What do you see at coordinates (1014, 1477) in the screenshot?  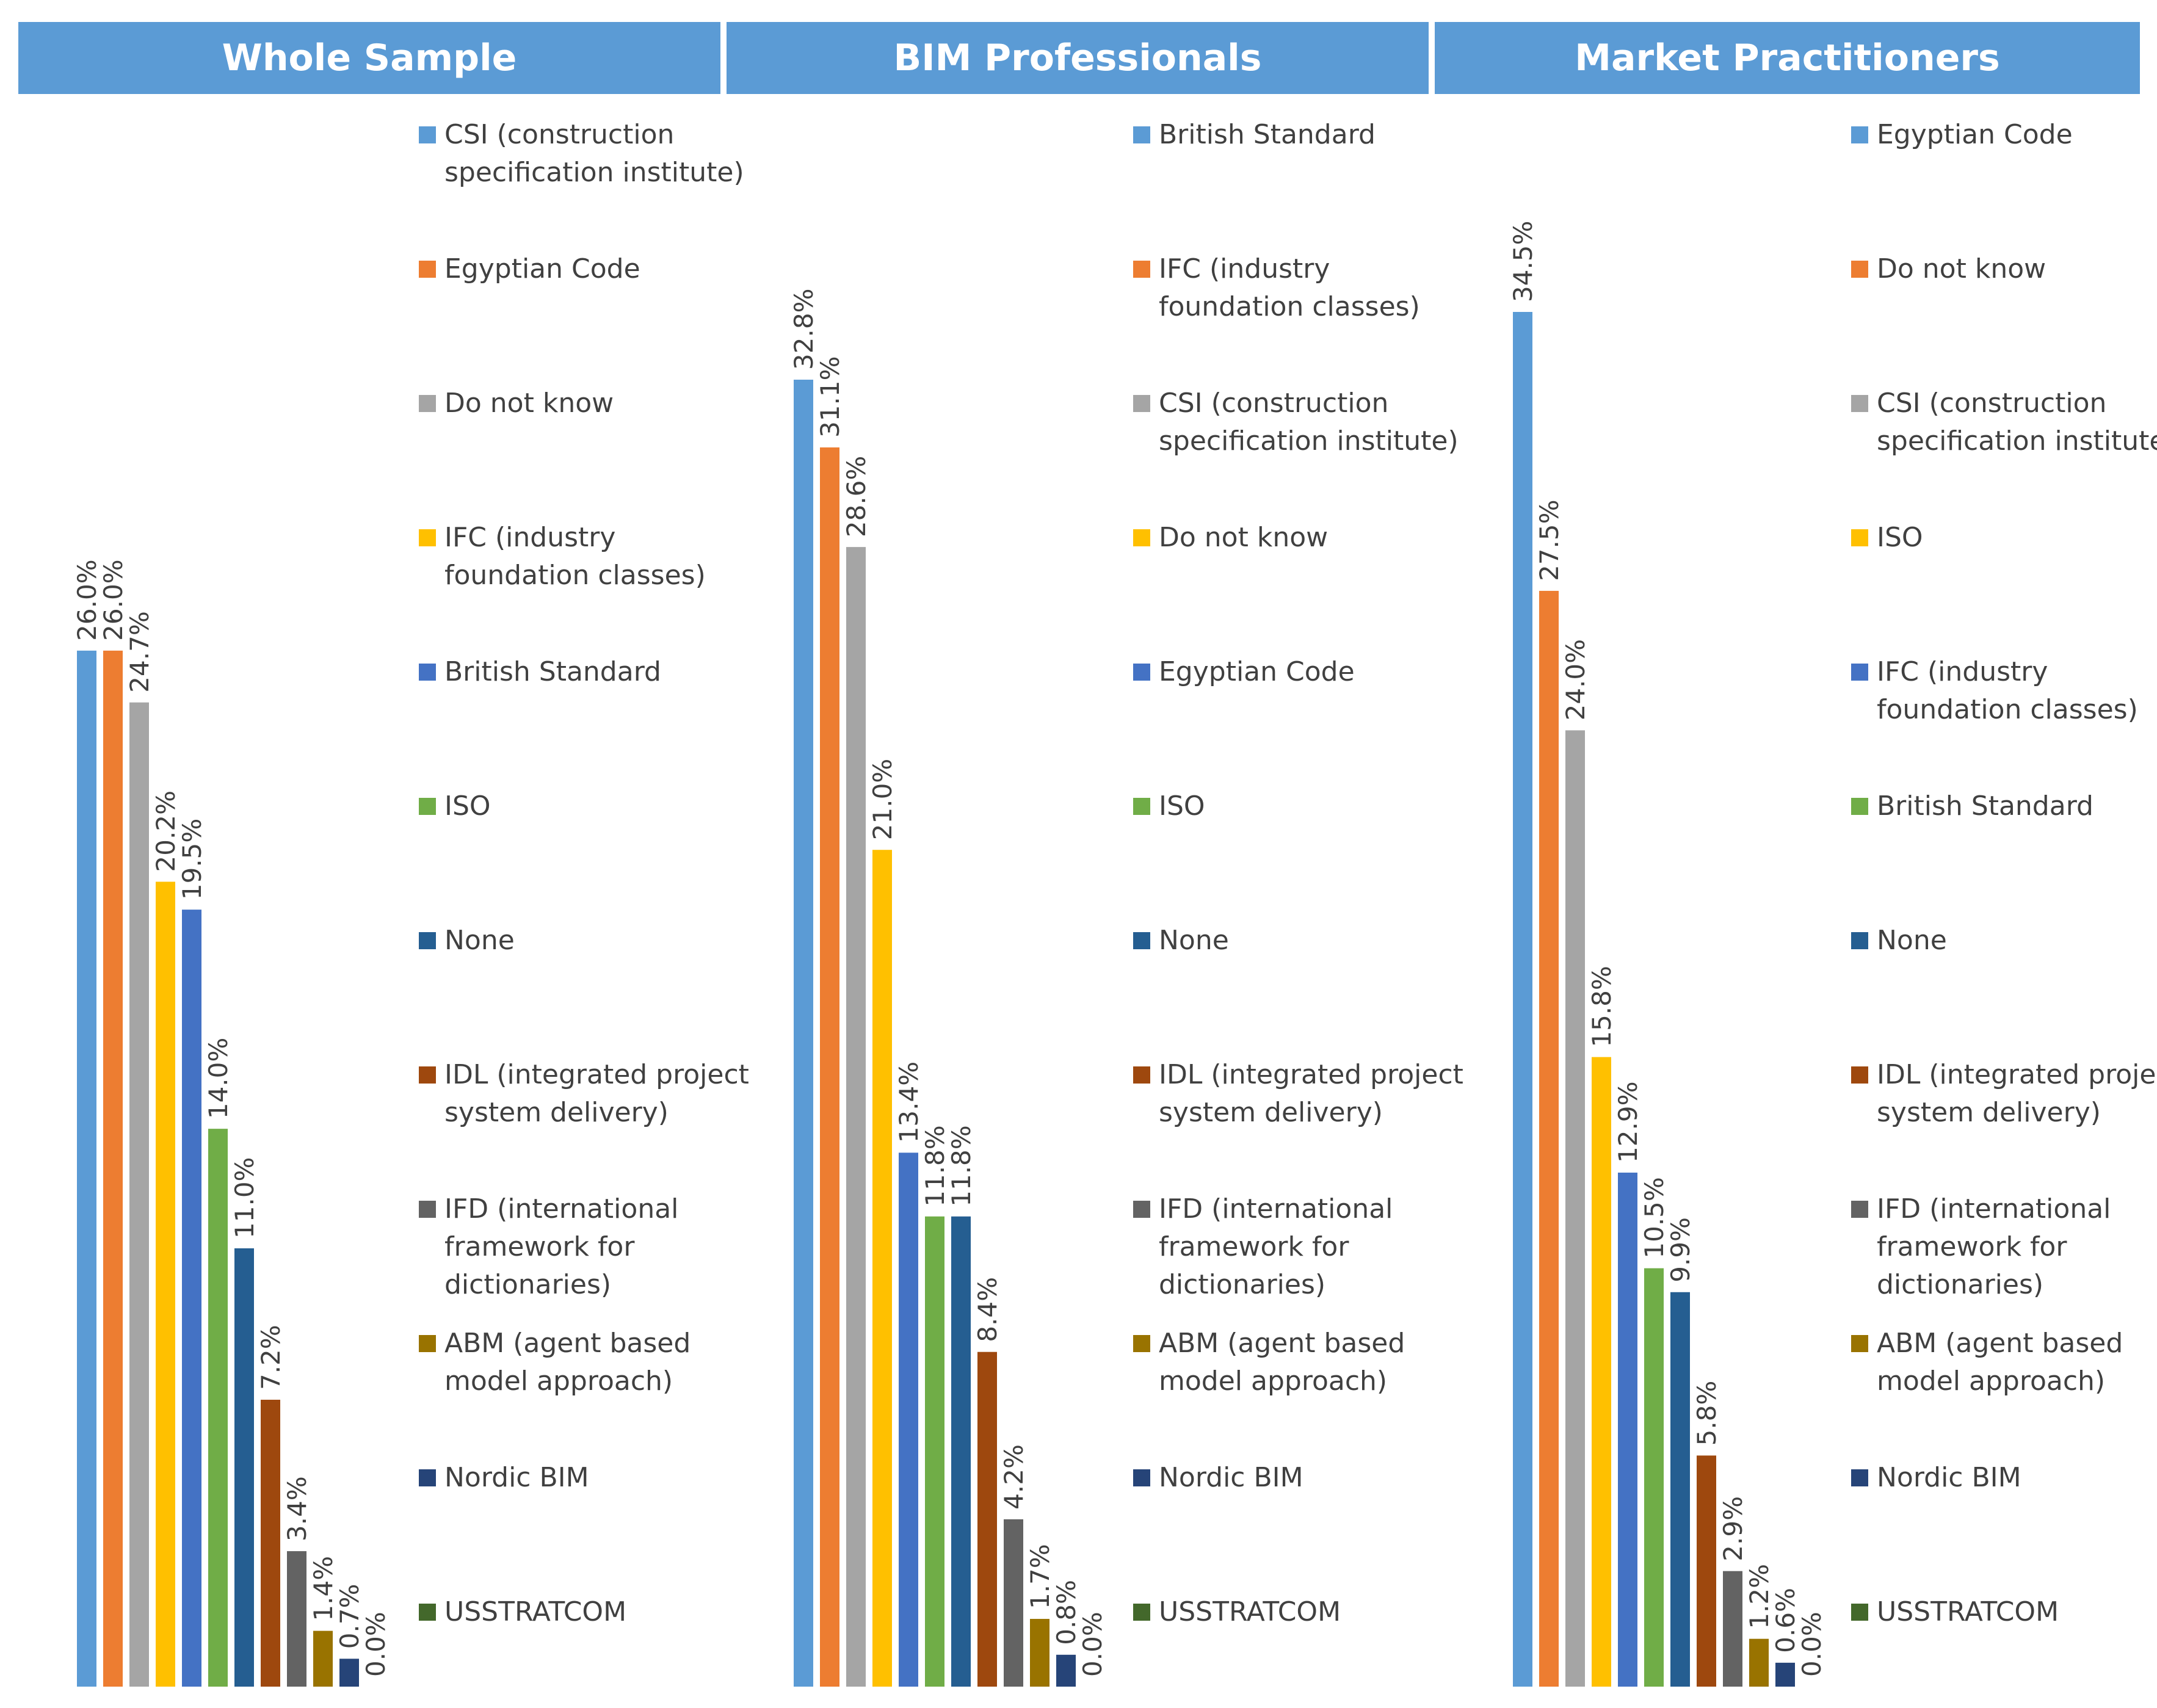 I see `bar-value-label: 4.2%` at bounding box center [1014, 1477].